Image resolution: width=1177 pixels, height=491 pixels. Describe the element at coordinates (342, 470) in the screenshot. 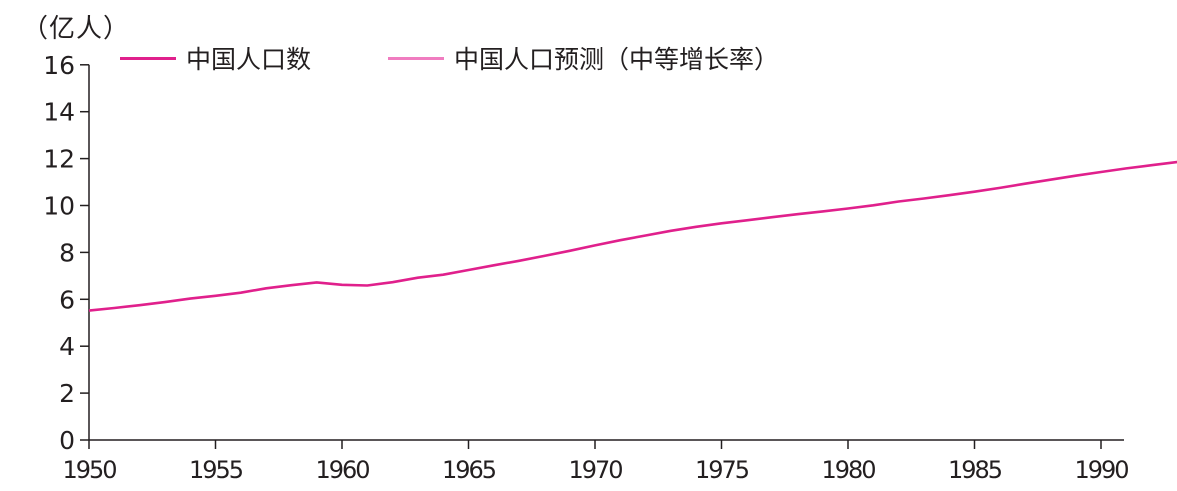

I see `x-tick-label: 1960` at that location.